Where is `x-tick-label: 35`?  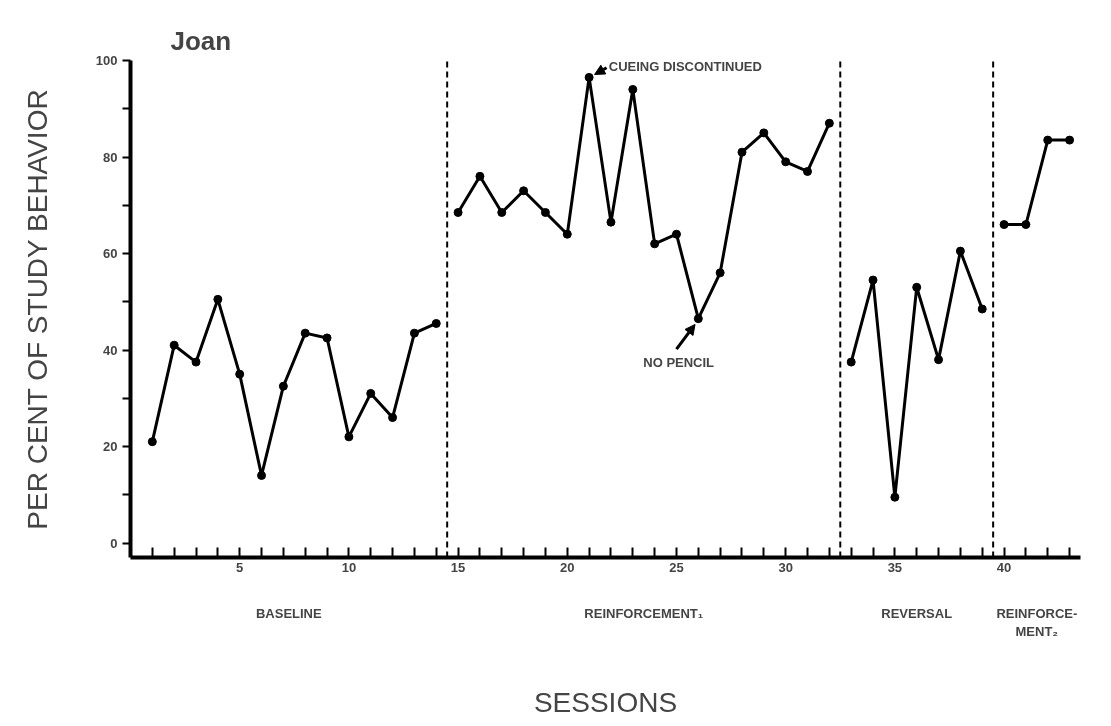
x-tick-label: 35 is located at coordinates (895, 567).